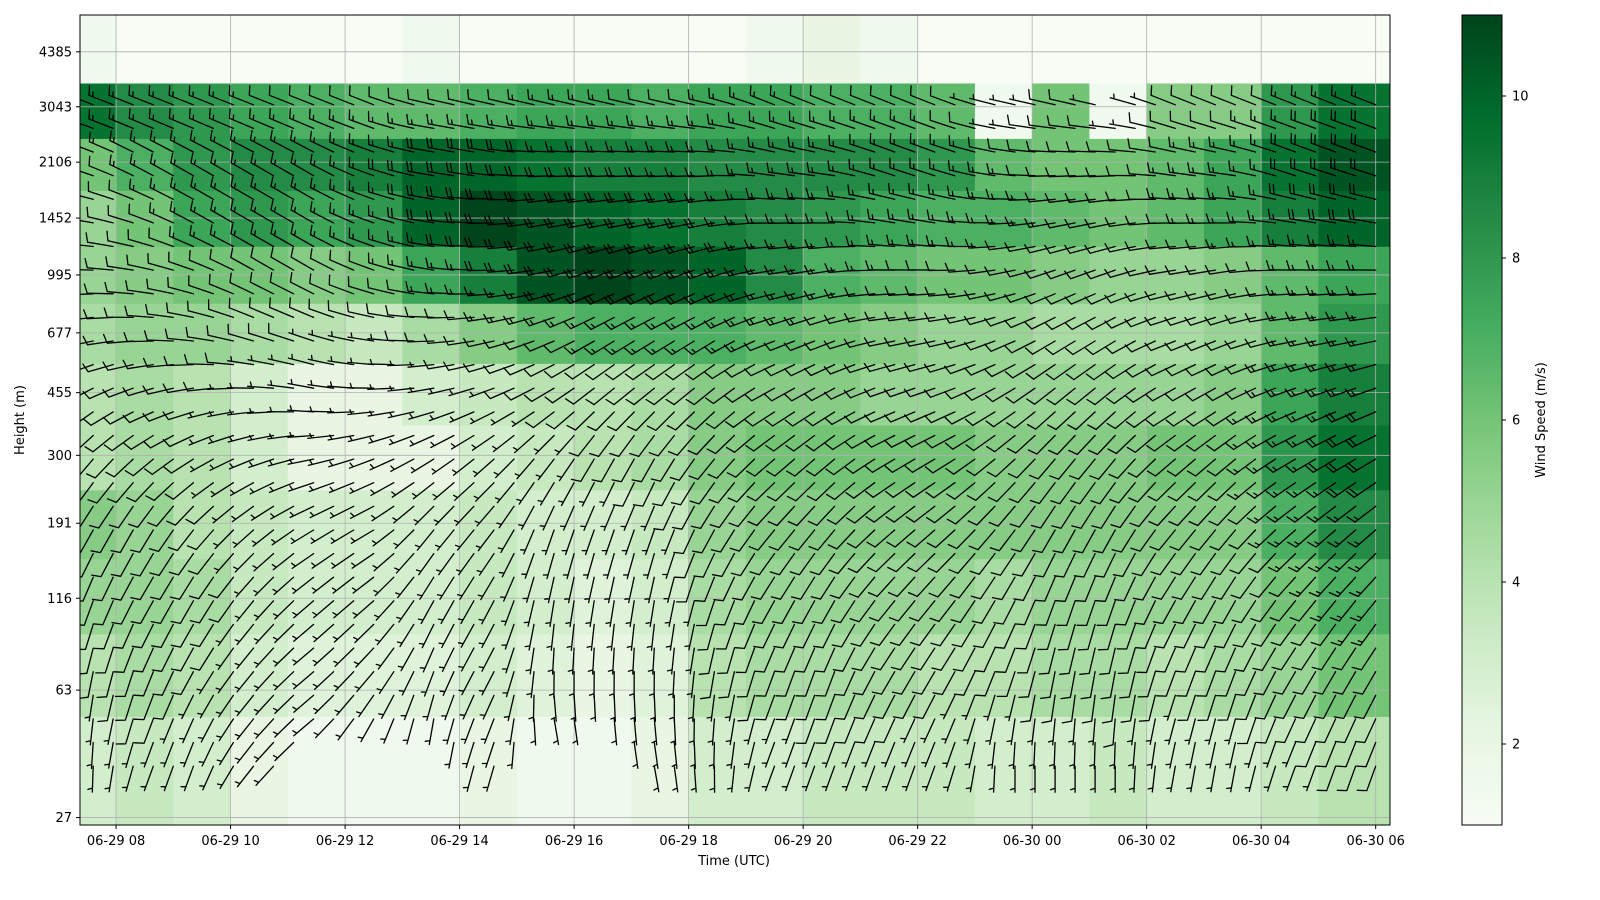 This screenshot has width=1600, height=900. What do you see at coordinates (55, 219) in the screenshot?
I see `y-tick-label: 1452` at bounding box center [55, 219].